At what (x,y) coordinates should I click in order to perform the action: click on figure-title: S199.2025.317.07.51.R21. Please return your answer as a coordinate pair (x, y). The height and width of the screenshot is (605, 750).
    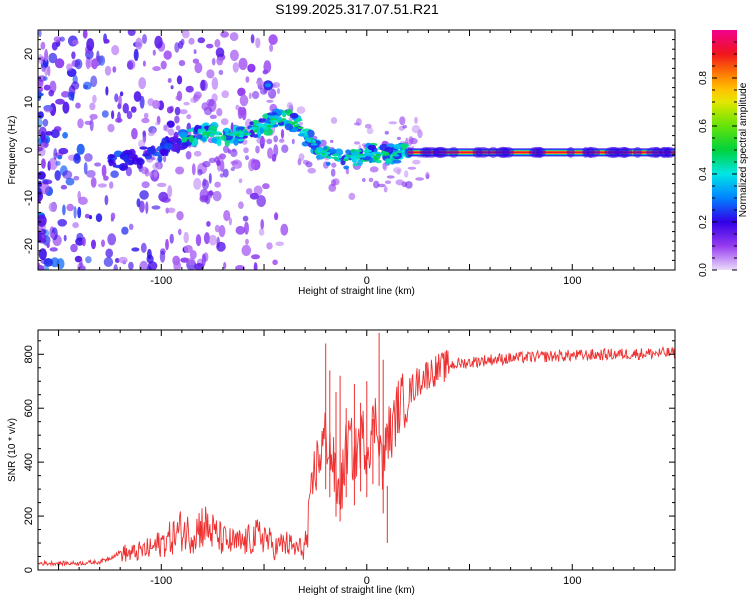
    Looking at the image, I should click on (357, 9).